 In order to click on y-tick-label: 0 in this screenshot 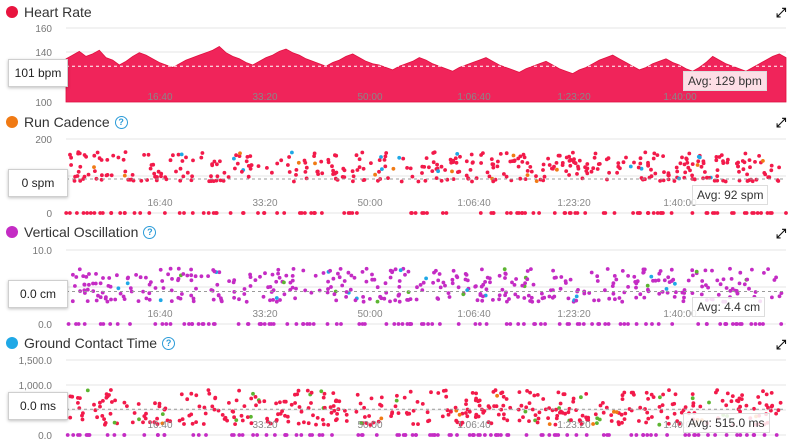, I will do `click(49, 214)`.